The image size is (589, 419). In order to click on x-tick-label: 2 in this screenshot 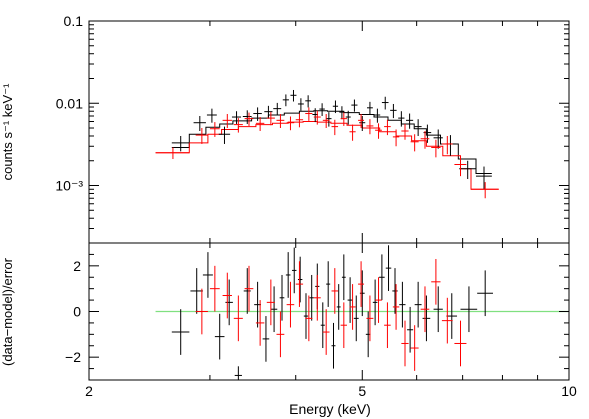, I will do `click(89, 391)`.